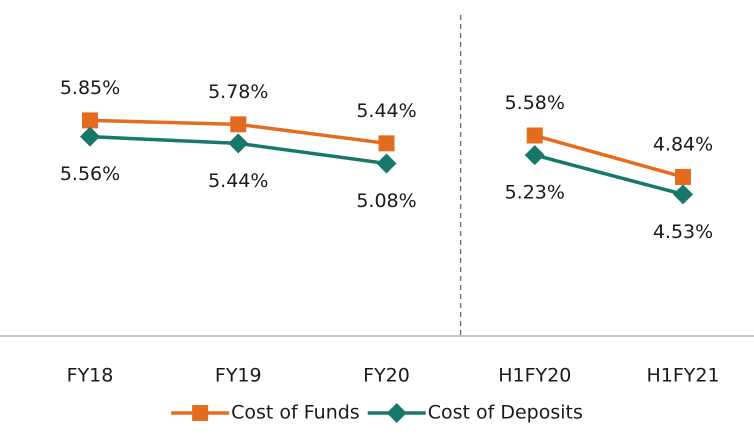 This screenshot has height=439, width=754. What do you see at coordinates (295, 413) in the screenshot?
I see `legend-label: Cost of Funds` at bounding box center [295, 413].